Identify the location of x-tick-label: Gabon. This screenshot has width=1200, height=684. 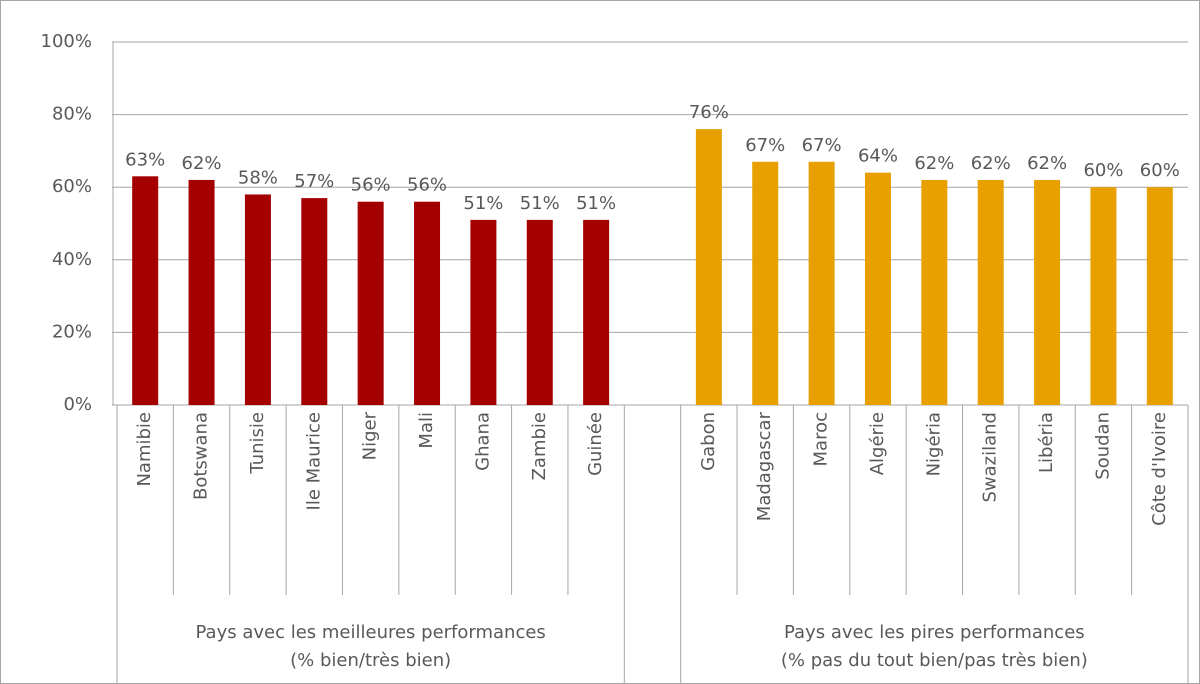
(708, 441).